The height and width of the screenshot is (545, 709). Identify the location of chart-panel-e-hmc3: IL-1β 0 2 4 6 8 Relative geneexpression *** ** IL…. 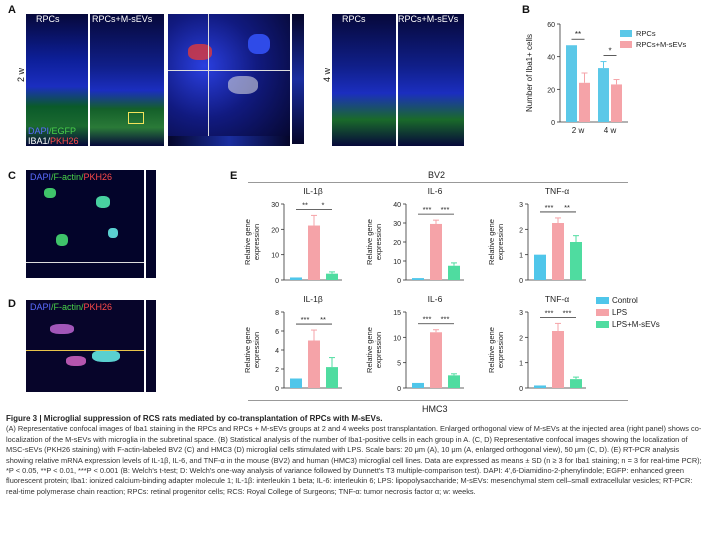
(450, 347).